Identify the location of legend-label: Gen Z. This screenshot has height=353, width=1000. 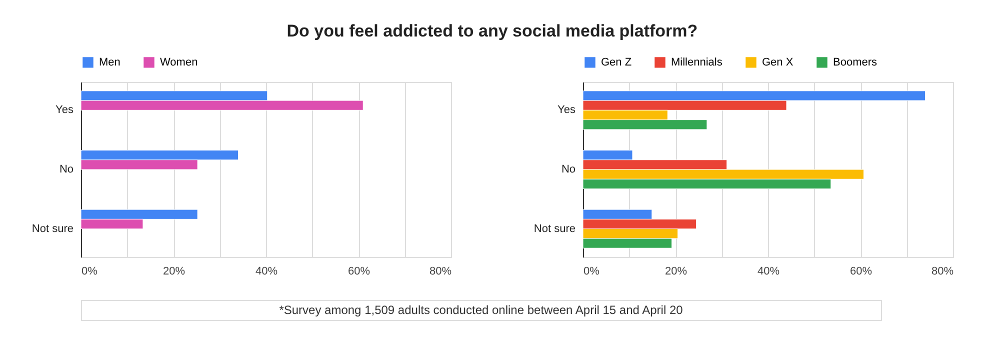
(616, 62).